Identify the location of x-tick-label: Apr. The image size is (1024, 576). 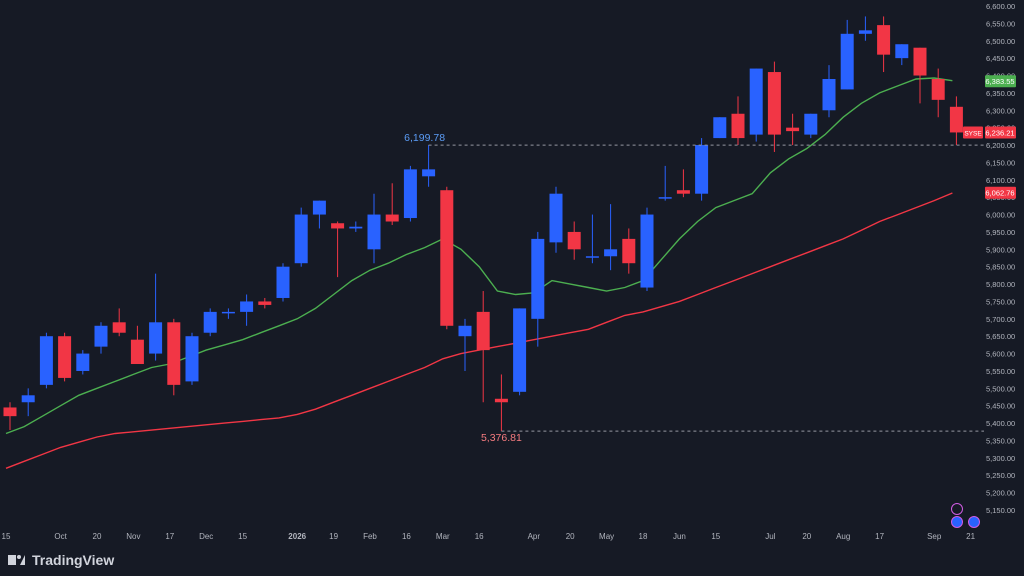
(534, 536).